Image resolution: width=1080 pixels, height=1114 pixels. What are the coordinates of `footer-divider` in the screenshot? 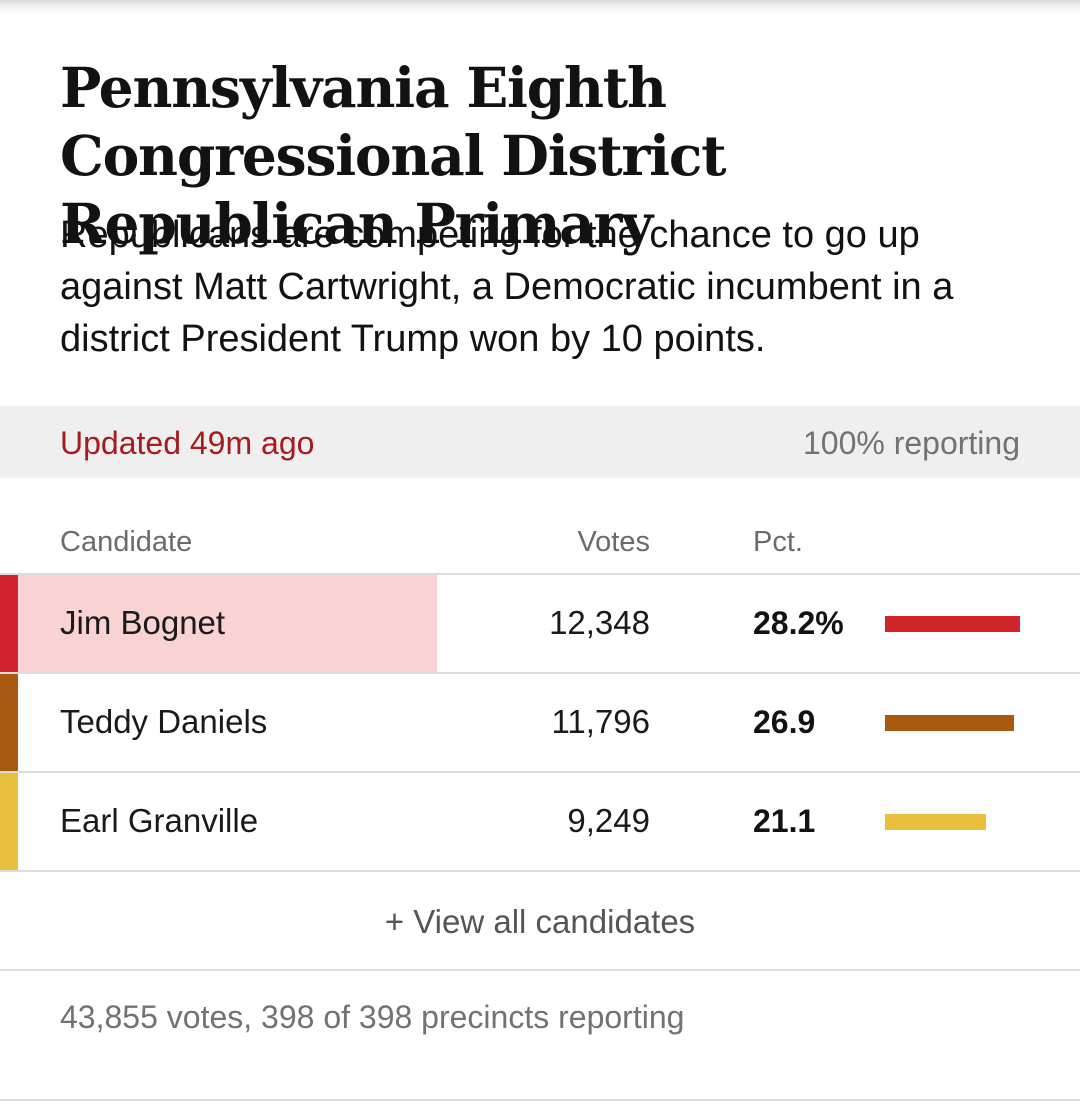 It's located at (540, 970).